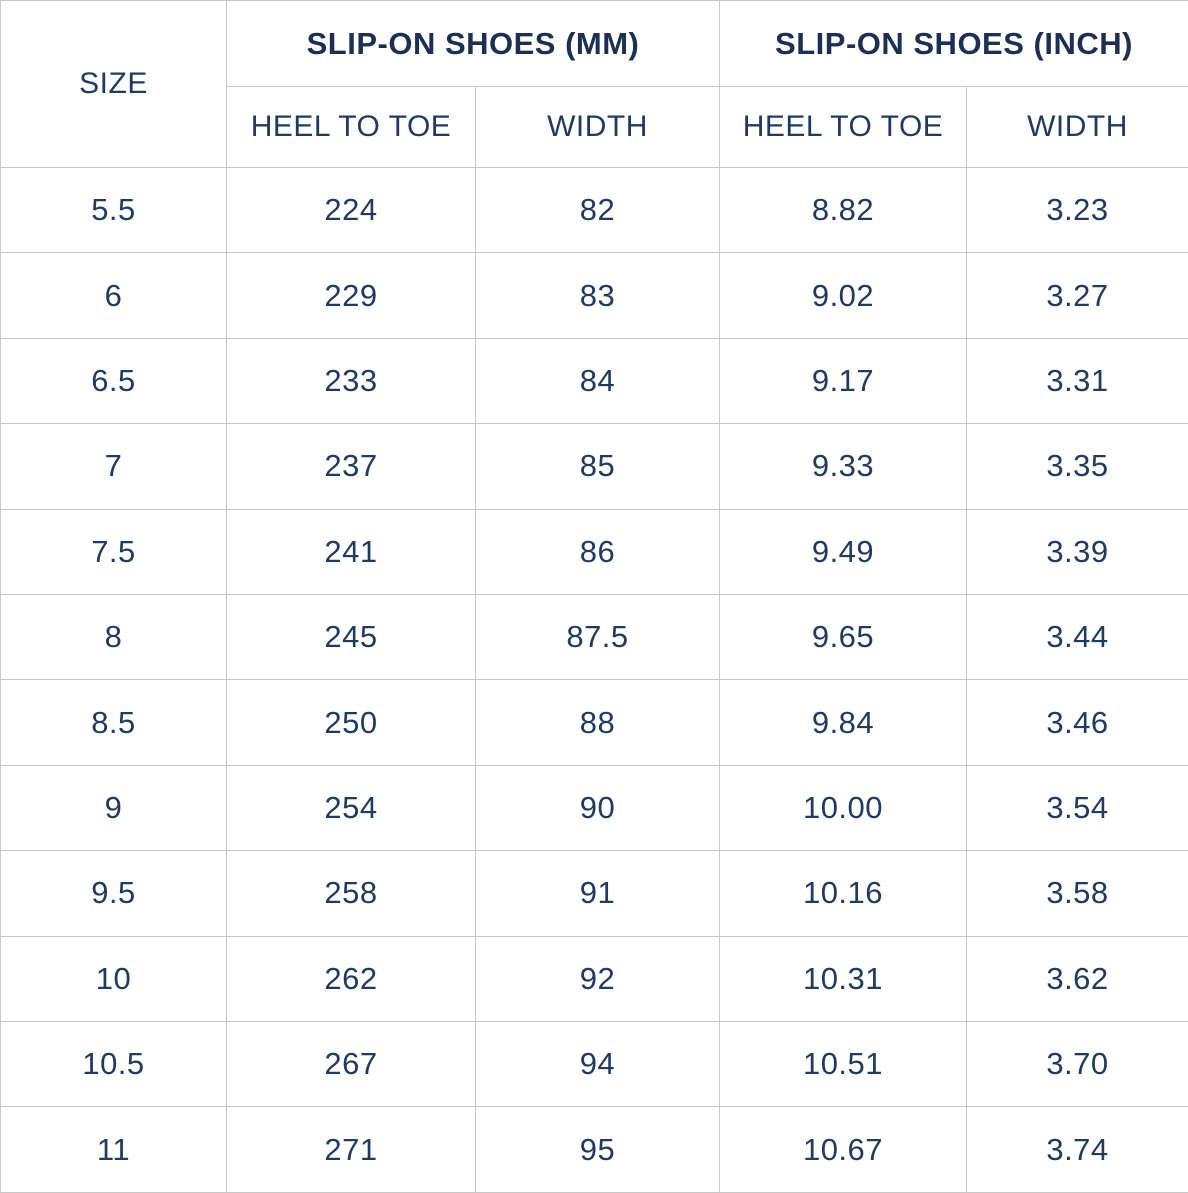 The height and width of the screenshot is (1193, 1188). Describe the element at coordinates (843, 1149) in the screenshot. I see `cell-inch-heel-to-toe: 10.67` at that location.